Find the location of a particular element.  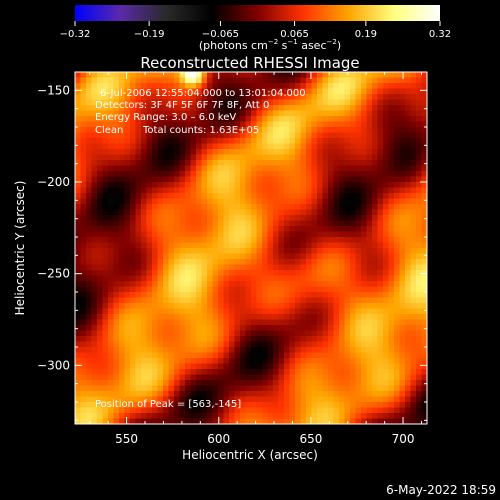

colorbar-tick-label: −0.065 is located at coordinates (220, 34).